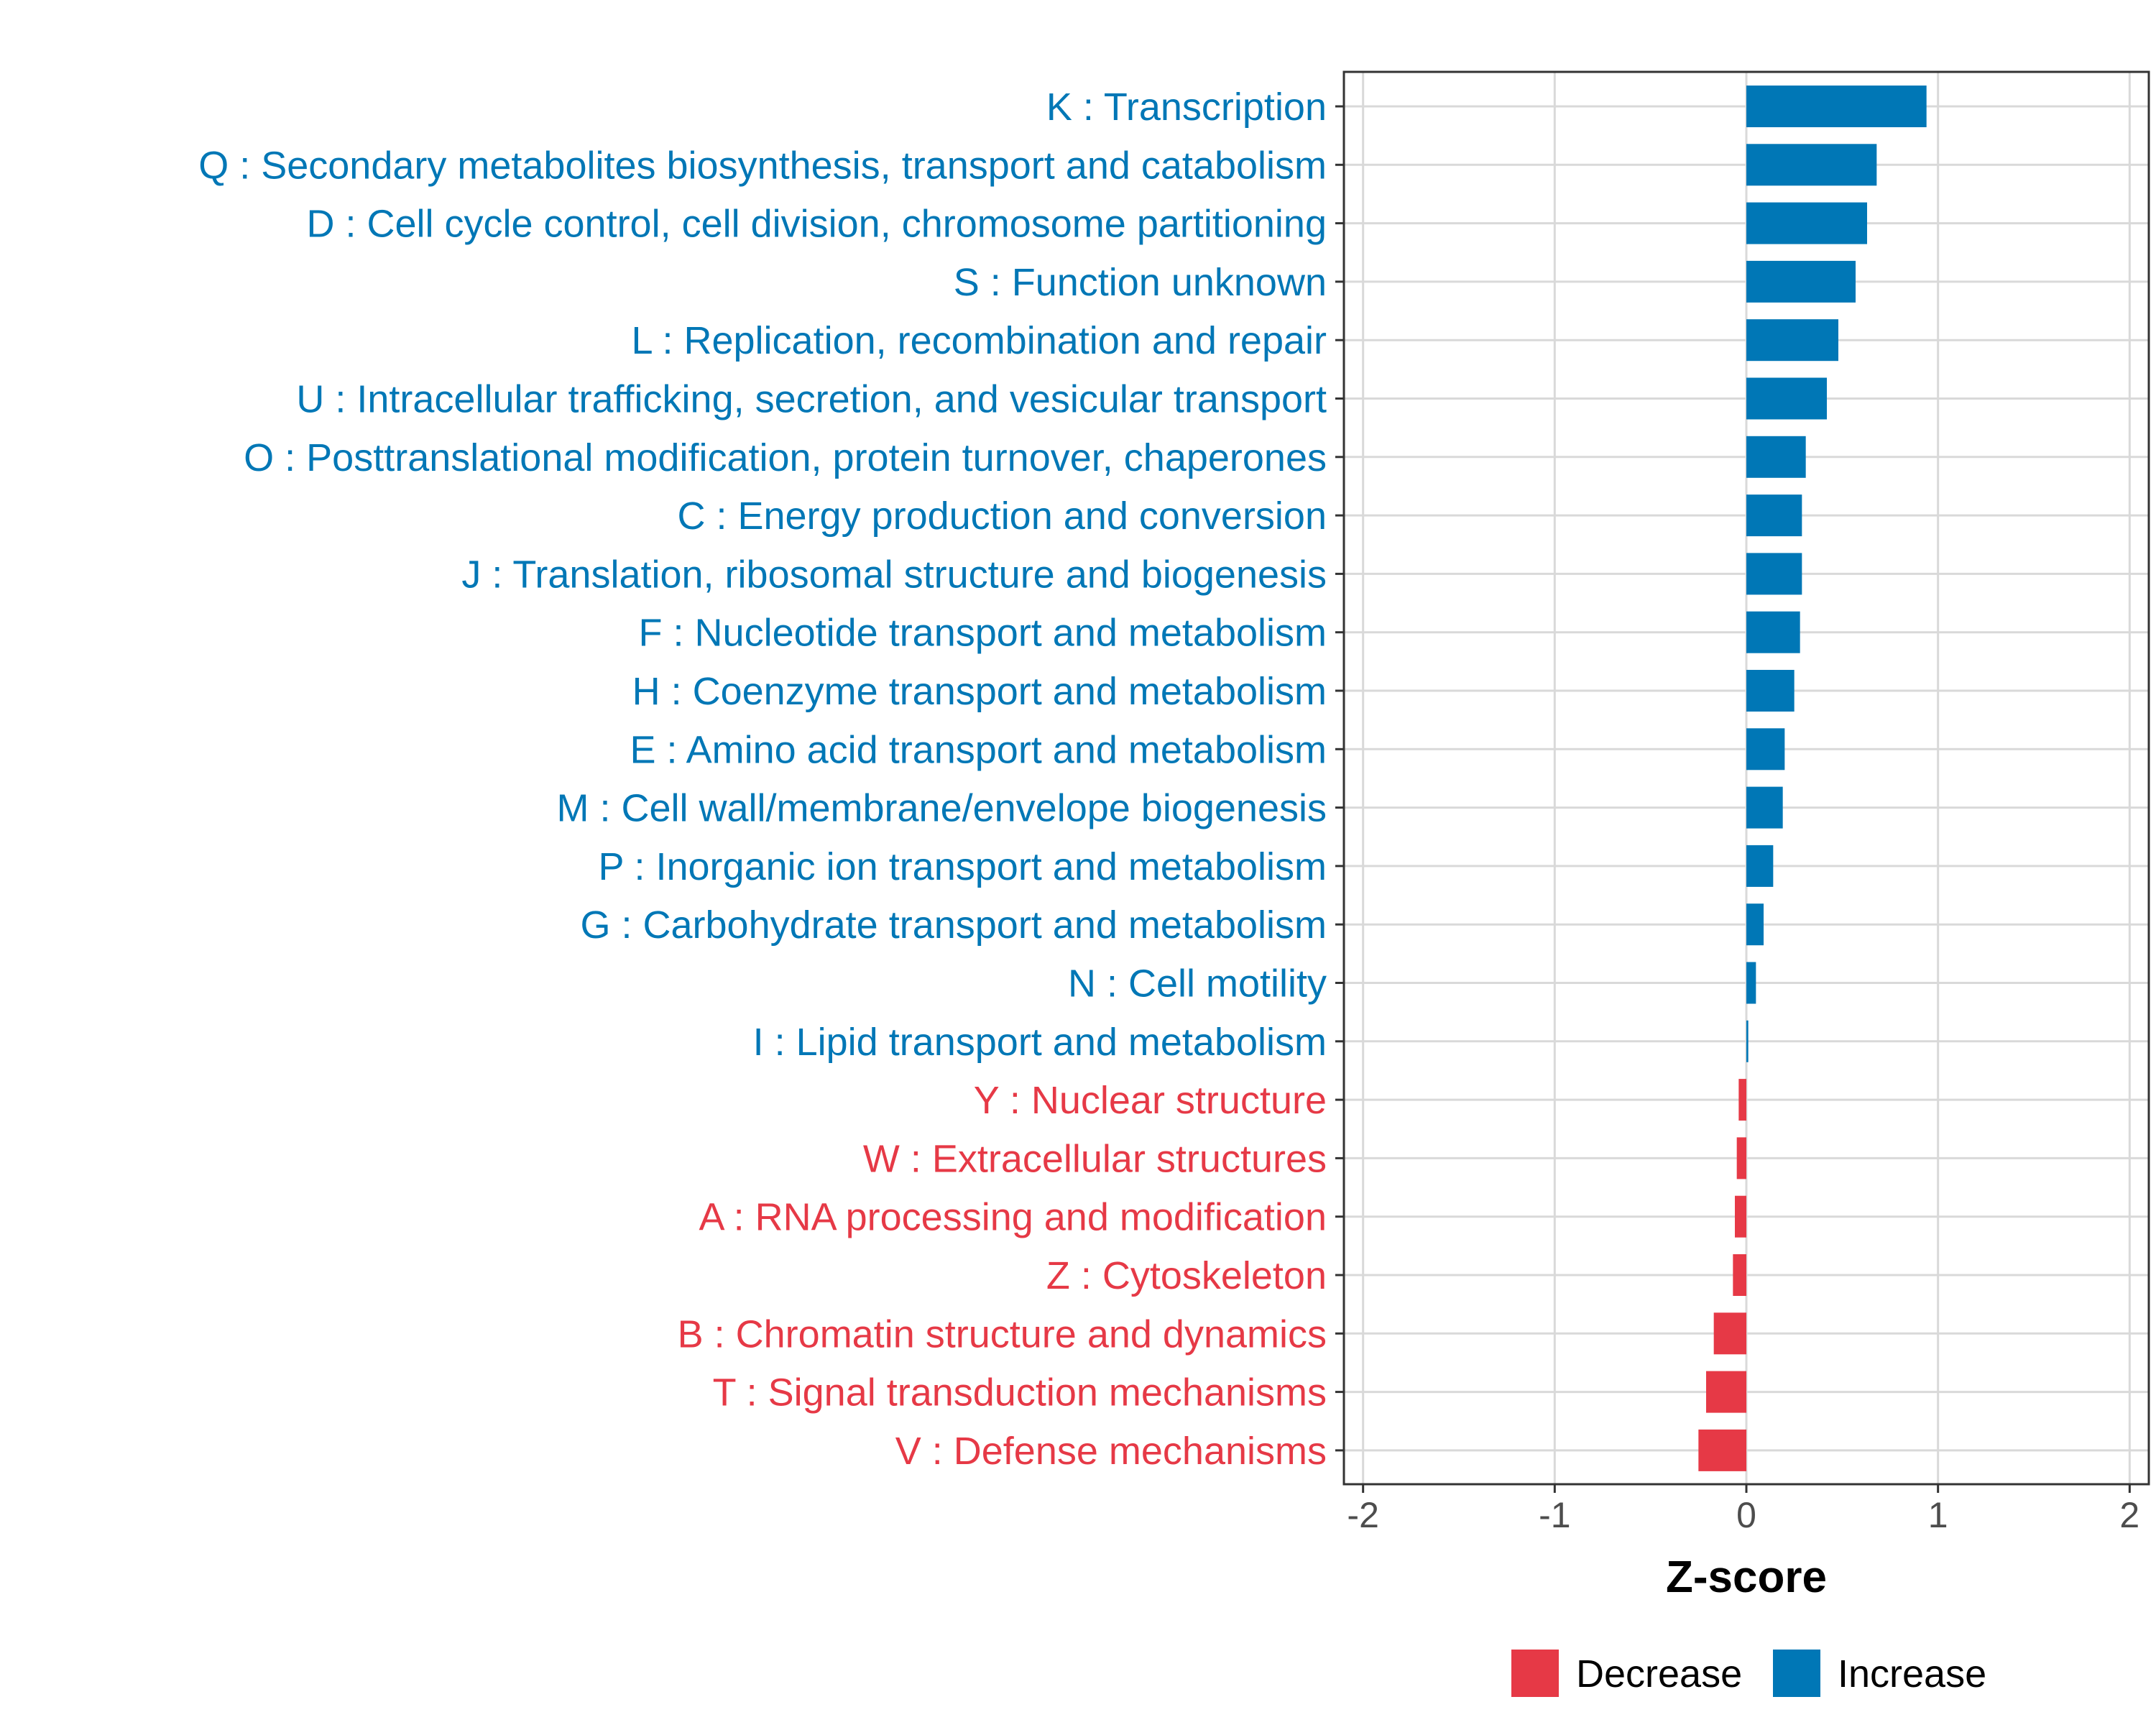 The image size is (2156, 1725). Describe the element at coordinates (1659, 1674) in the screenshot. I see `legend-label-decrease: Decrease` at that location.